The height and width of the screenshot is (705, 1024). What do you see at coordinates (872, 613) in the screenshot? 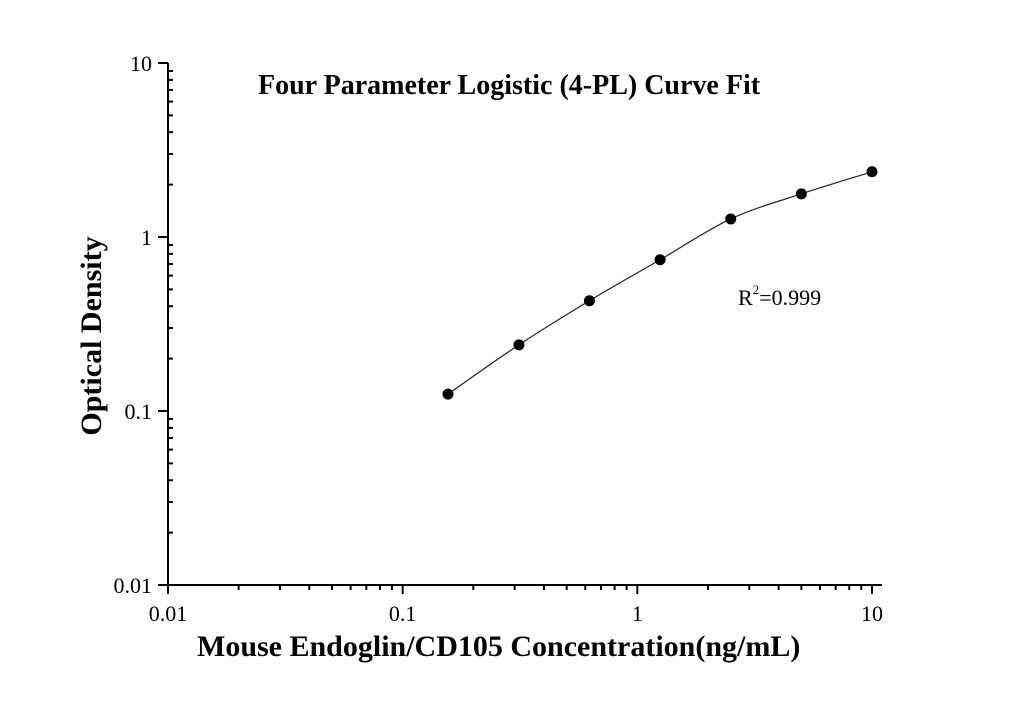
I see `x-tick-label: 10` at bounding box center [872, 613].